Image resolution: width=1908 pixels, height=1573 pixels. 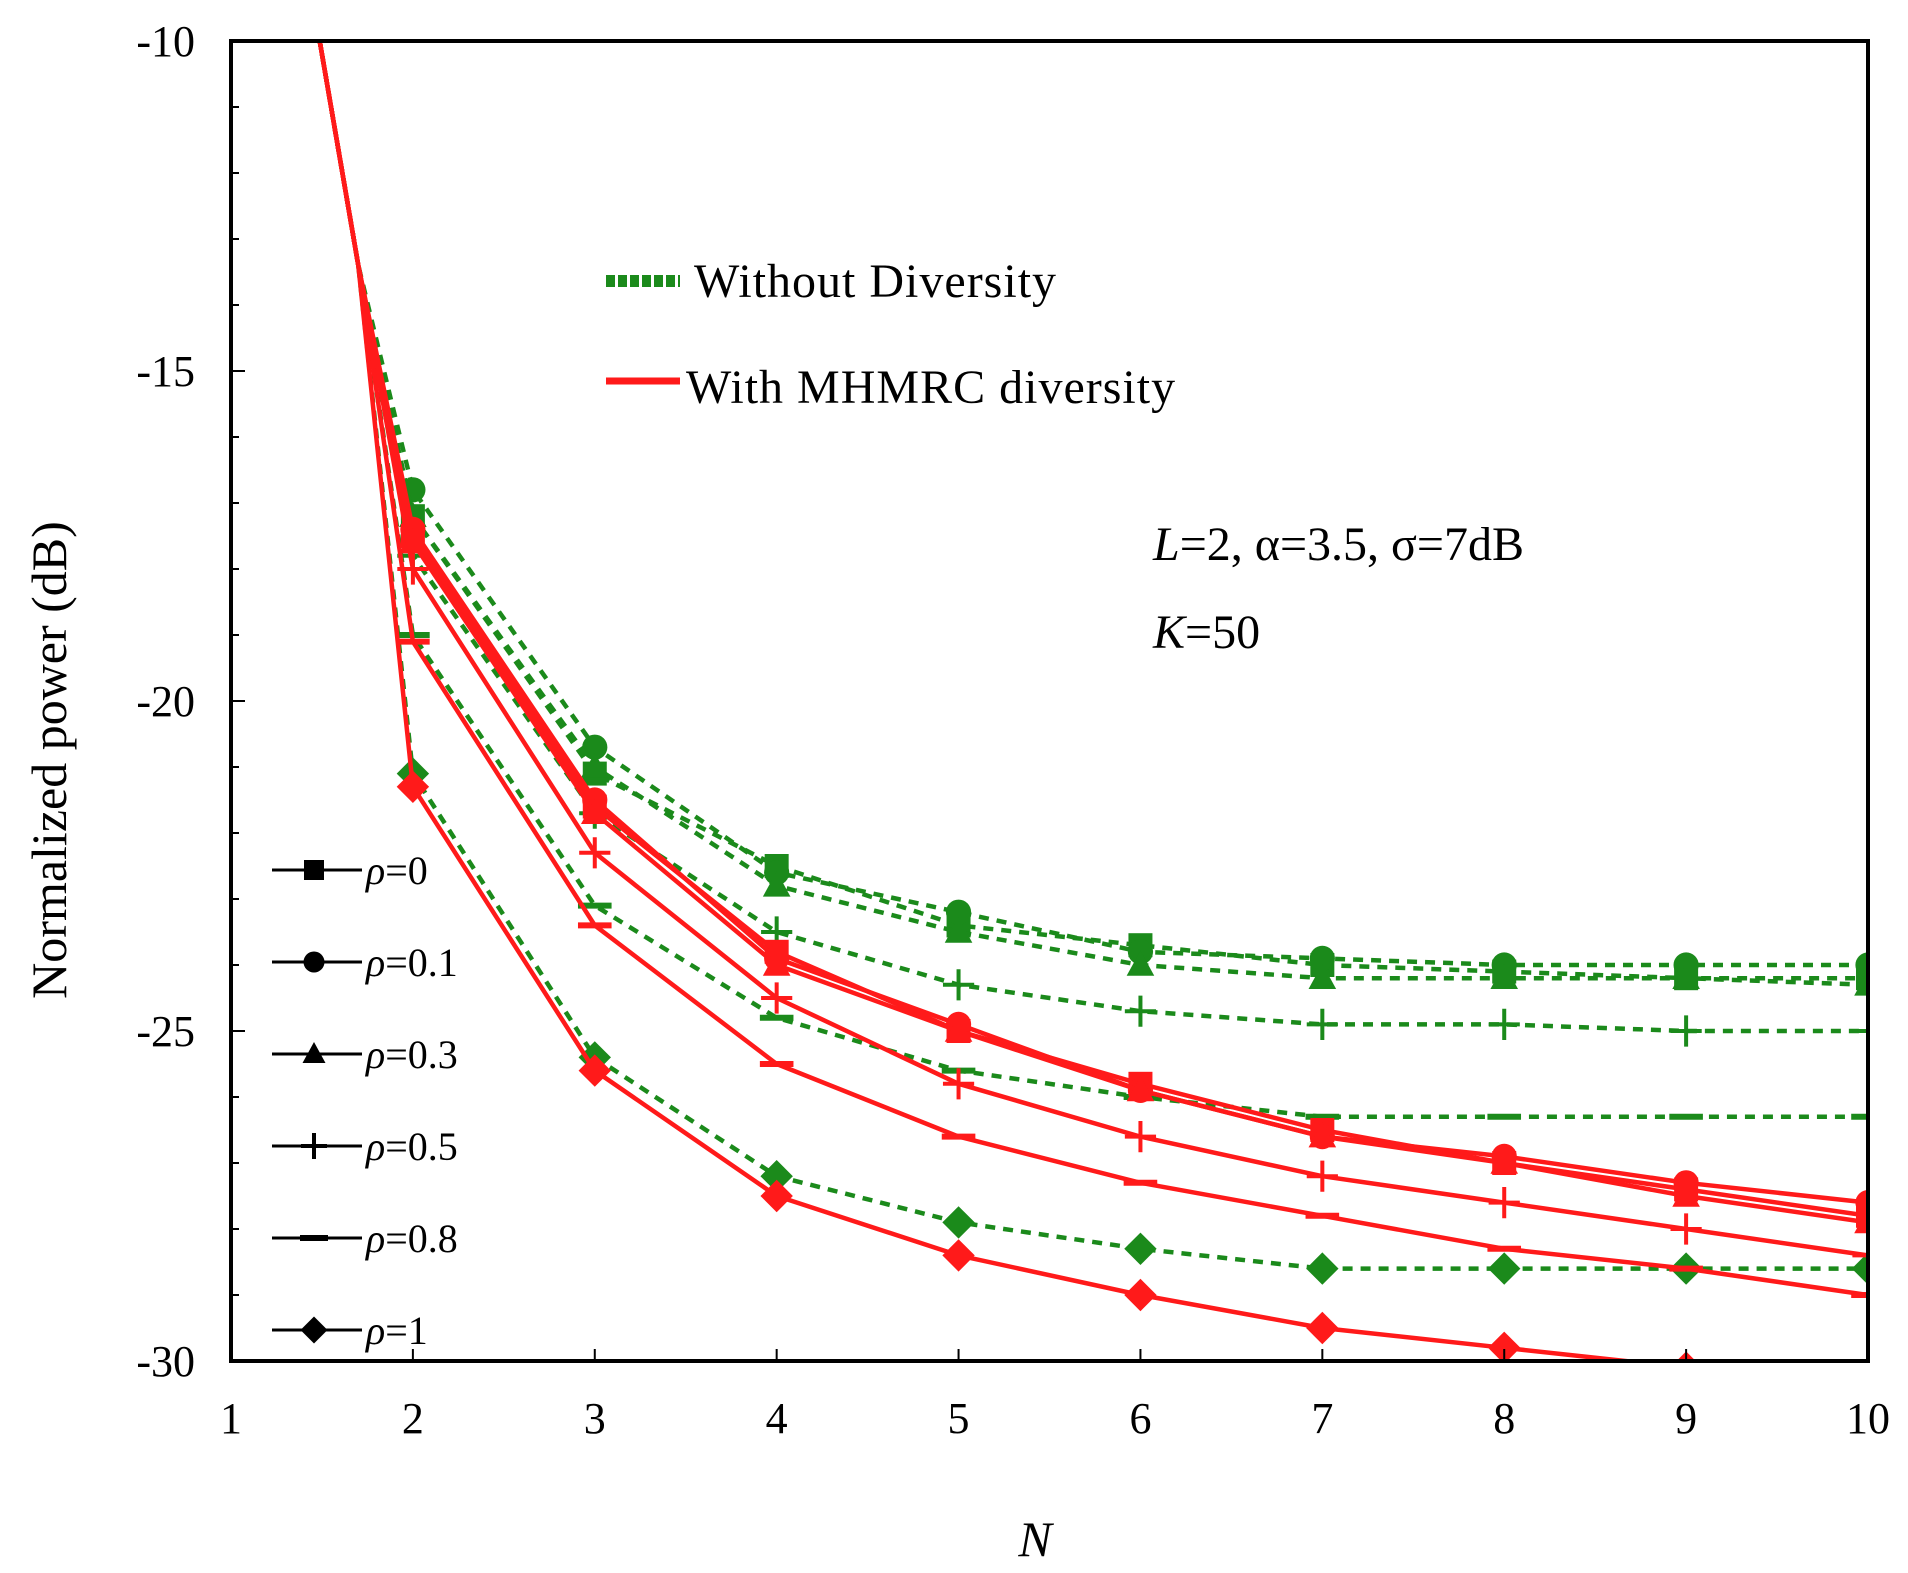 I want to click on marker-legend-item: ρ=0, so click(x=350, y=870).